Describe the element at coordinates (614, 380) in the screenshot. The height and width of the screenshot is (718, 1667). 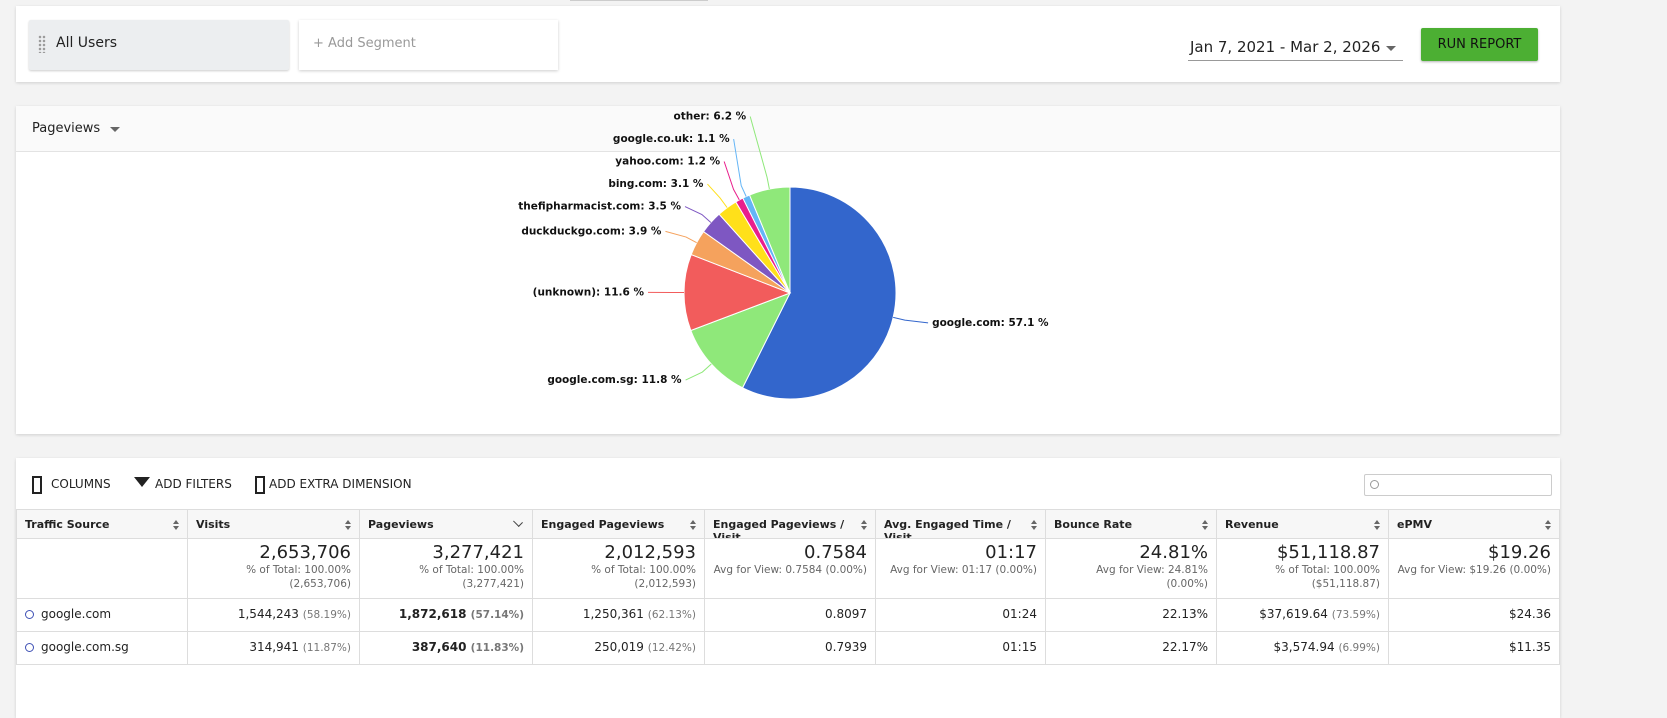
I see `slice-label: google.com.sg: 11.8 %` at that location.